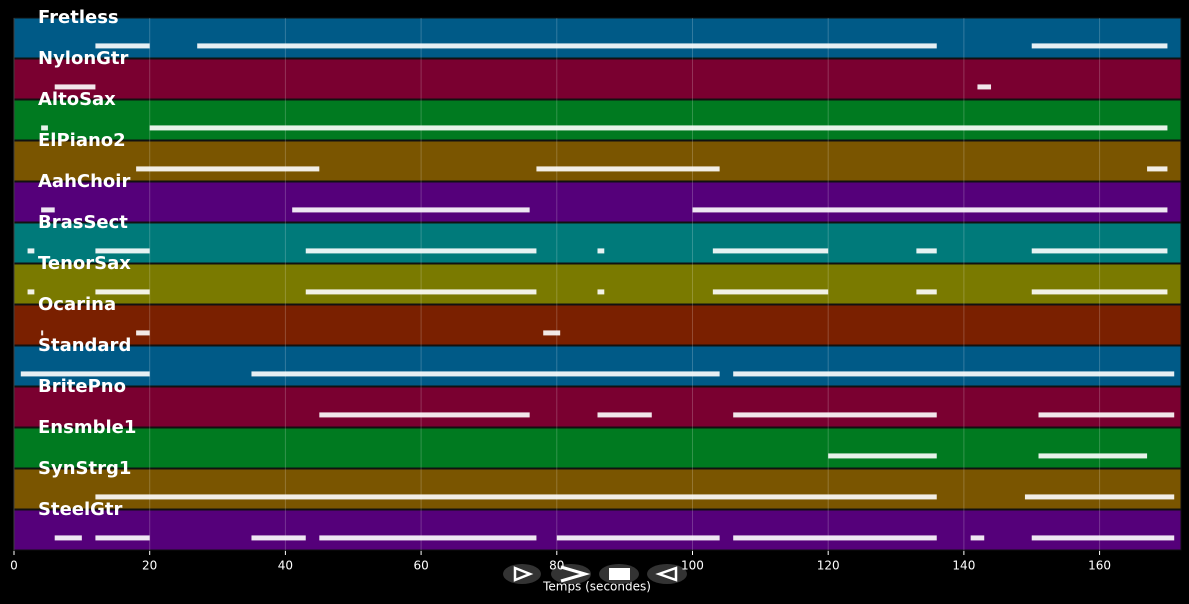  Describe the element at coordinates (619, 574) in the screenshot. I see `stop-button` at that location.